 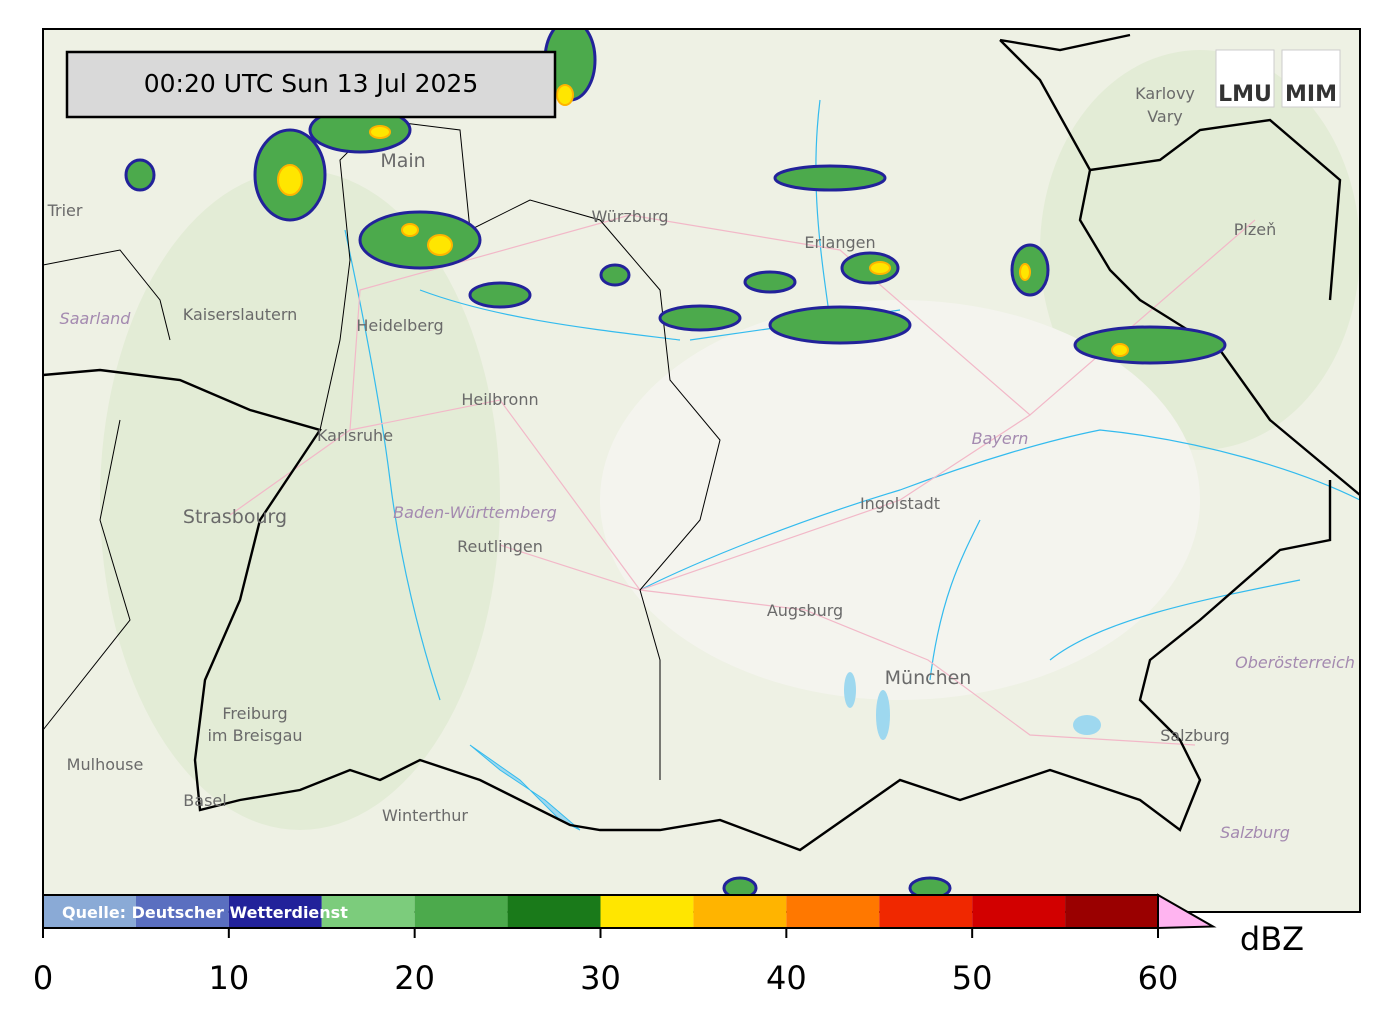 I want to click on place-label: Würzburg, so click(x=629, y=216).